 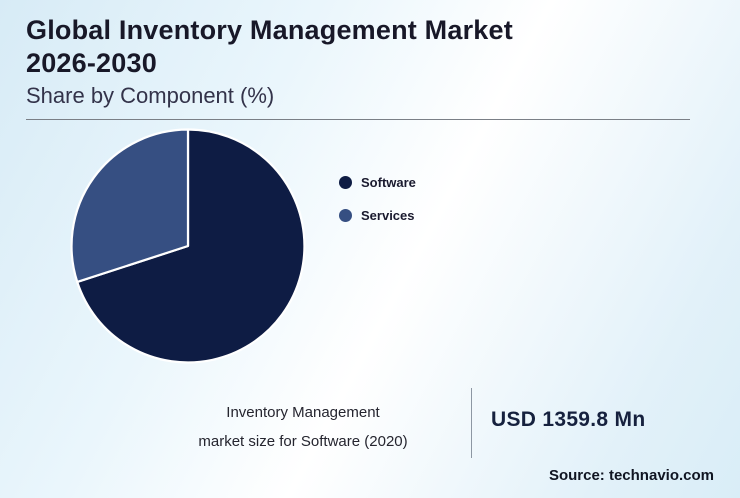 I want to click on legend-item-software: Software, so click(x=377, y=182).